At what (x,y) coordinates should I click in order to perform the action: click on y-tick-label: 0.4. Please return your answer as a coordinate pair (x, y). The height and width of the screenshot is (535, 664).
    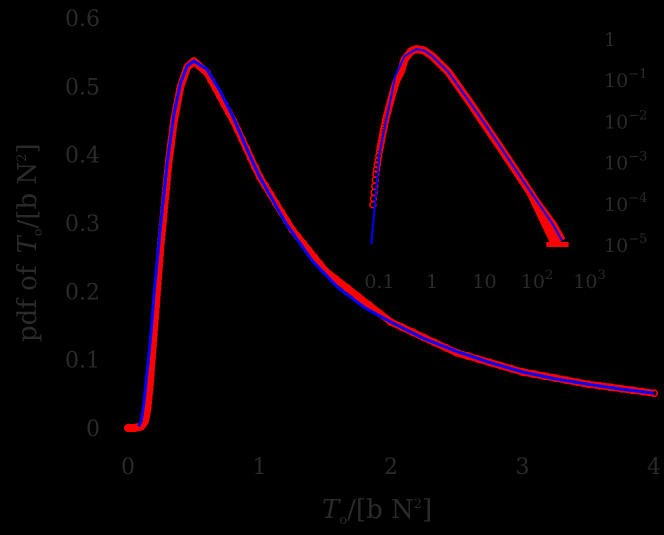
    Looking at the image, I should click on (82, 156).